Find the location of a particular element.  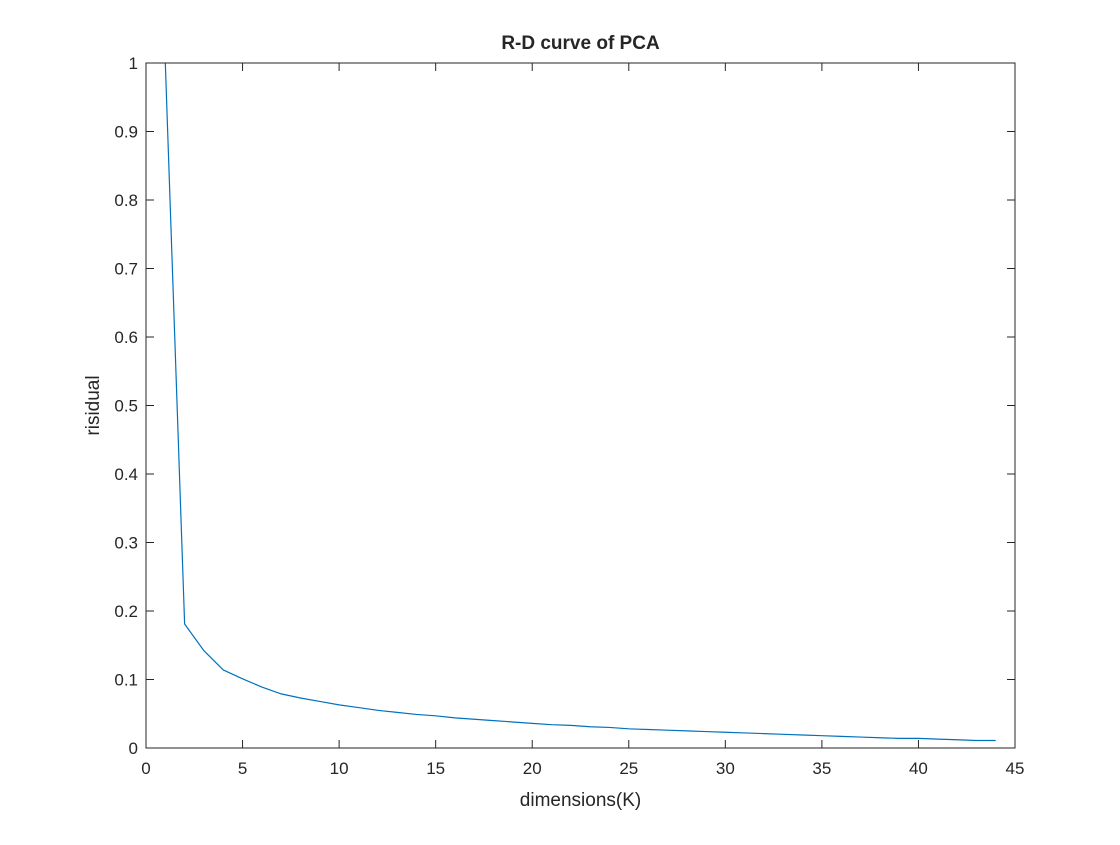

x-tick-label: 0 is located at coordinates (145, 768).